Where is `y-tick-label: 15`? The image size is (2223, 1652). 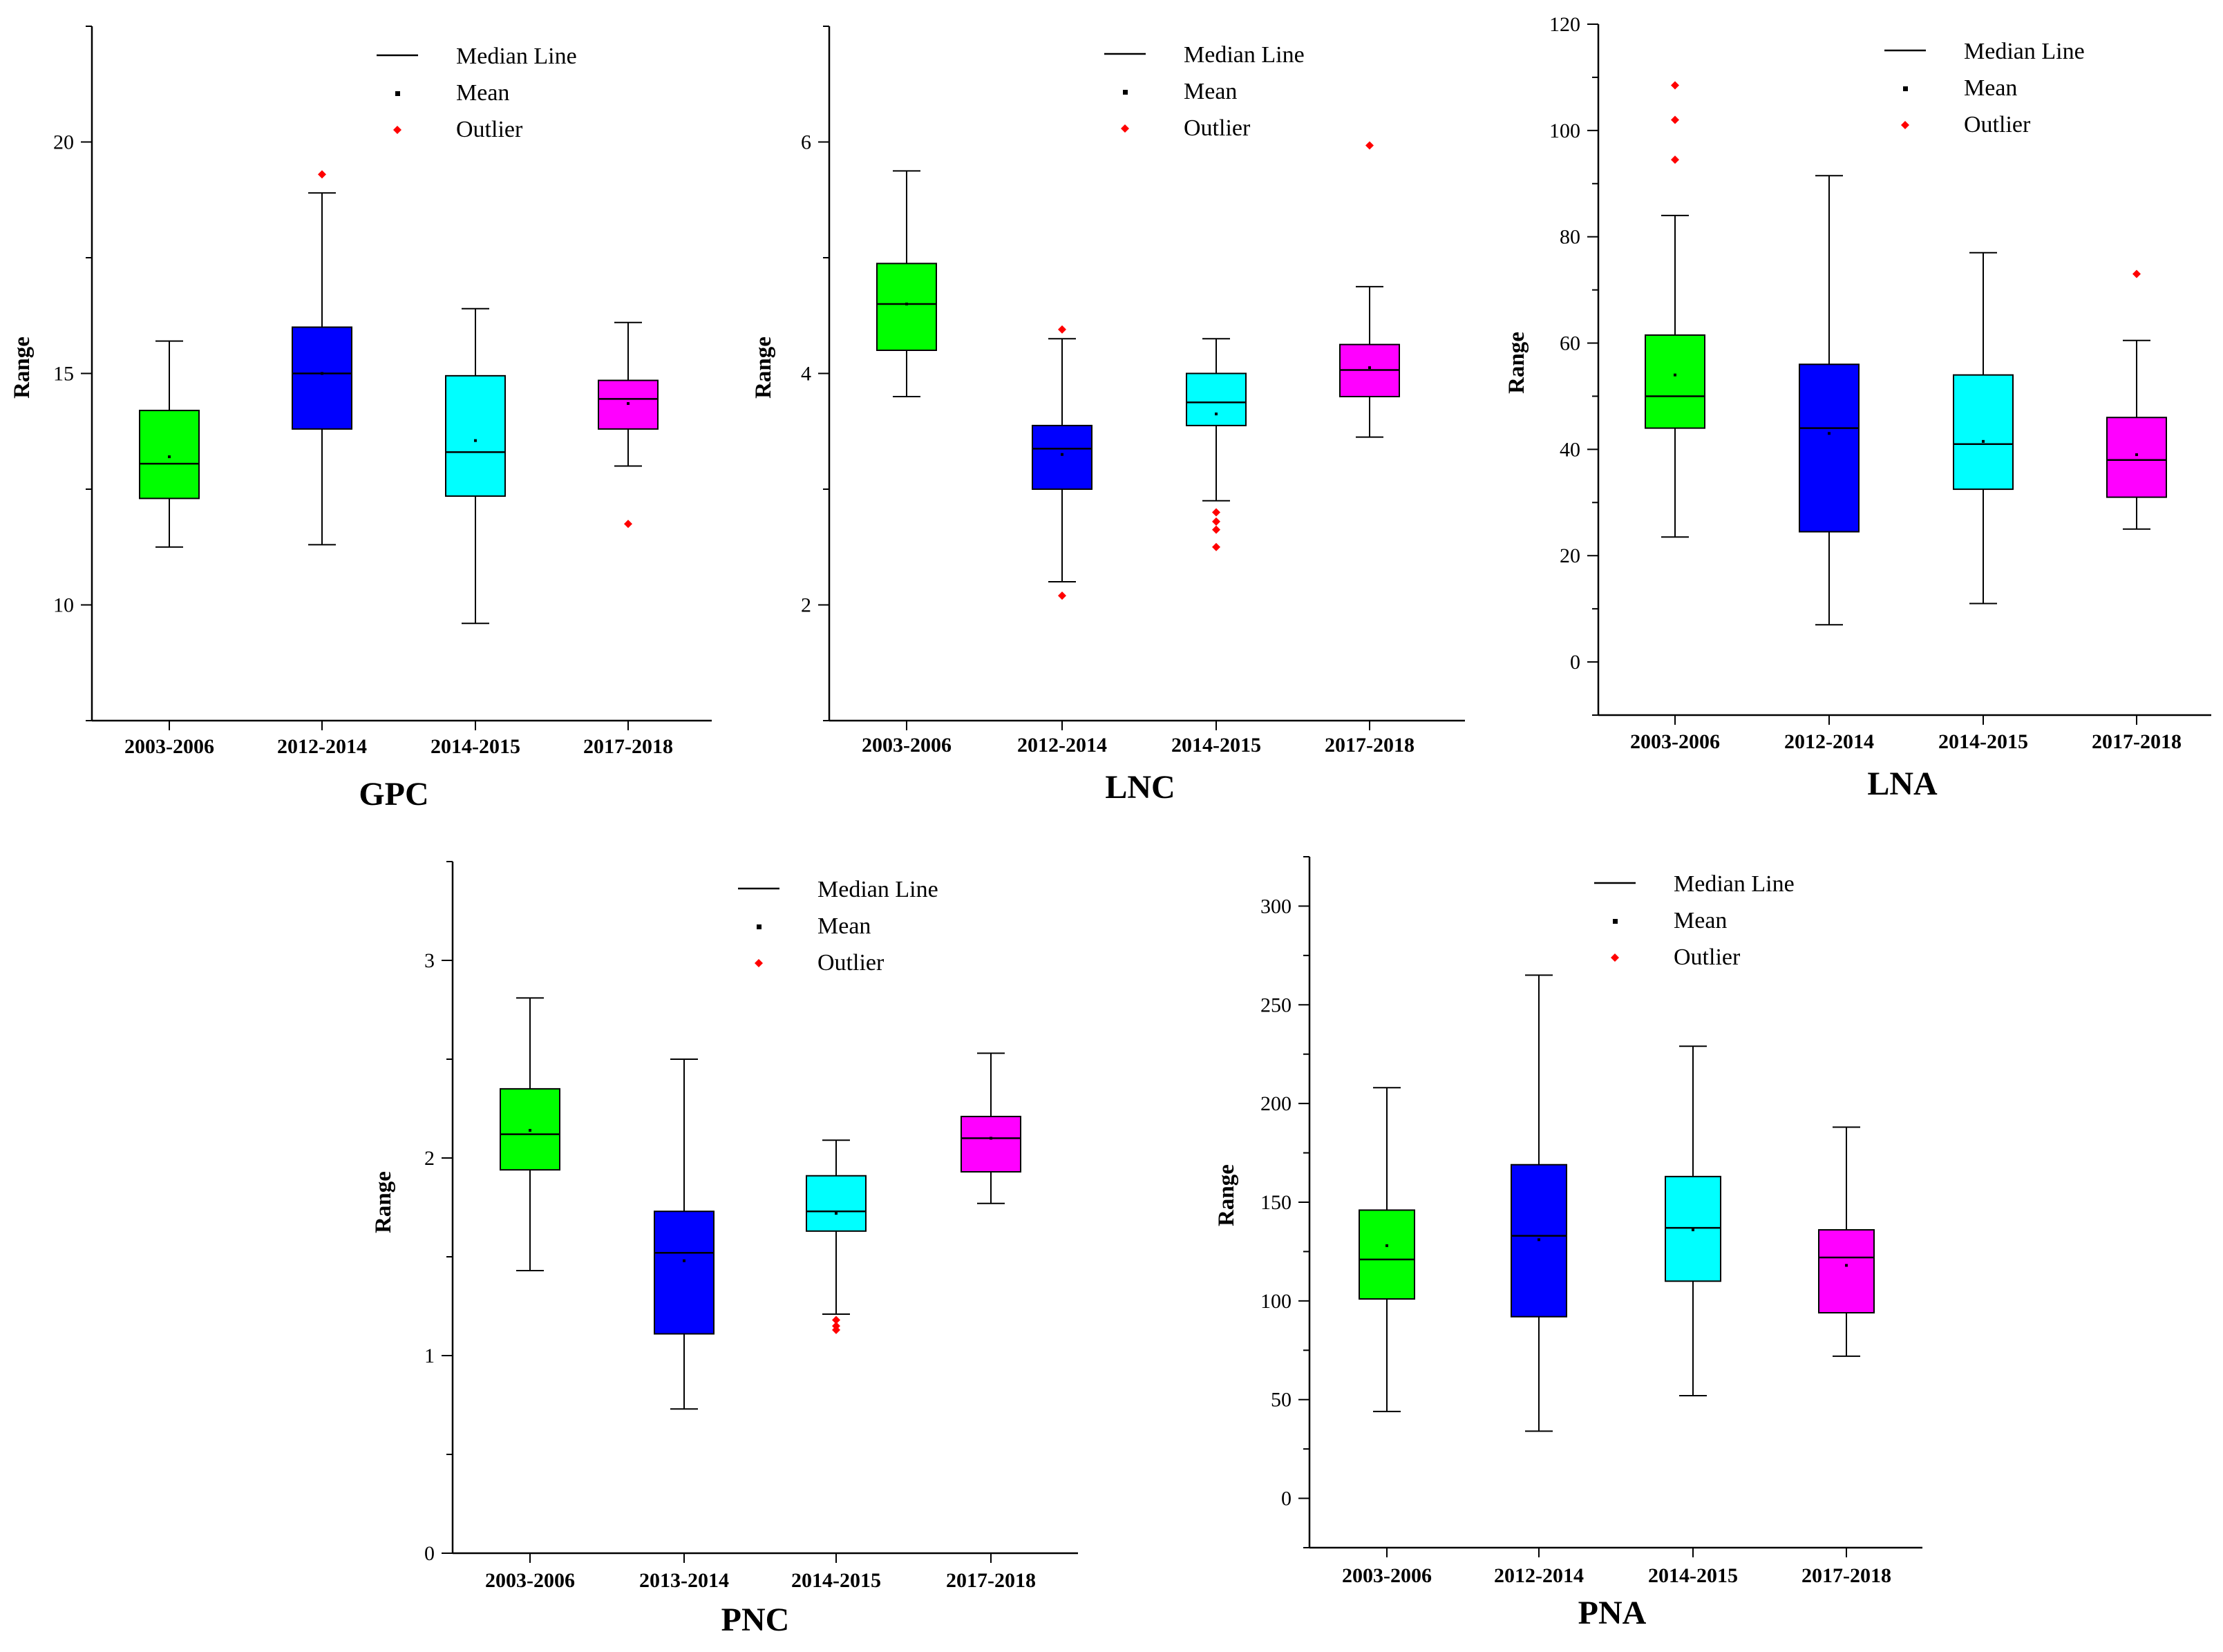
y-tick-label: 15 is located at coordinates (63, 374).